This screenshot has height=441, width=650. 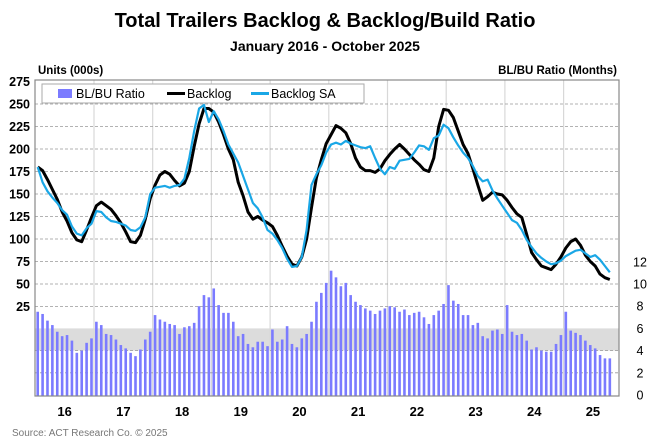 What do you see at coordinates (23, 307) in the screenshot?
I see `left-tick-label: 25` at bounding box center [23, 307].